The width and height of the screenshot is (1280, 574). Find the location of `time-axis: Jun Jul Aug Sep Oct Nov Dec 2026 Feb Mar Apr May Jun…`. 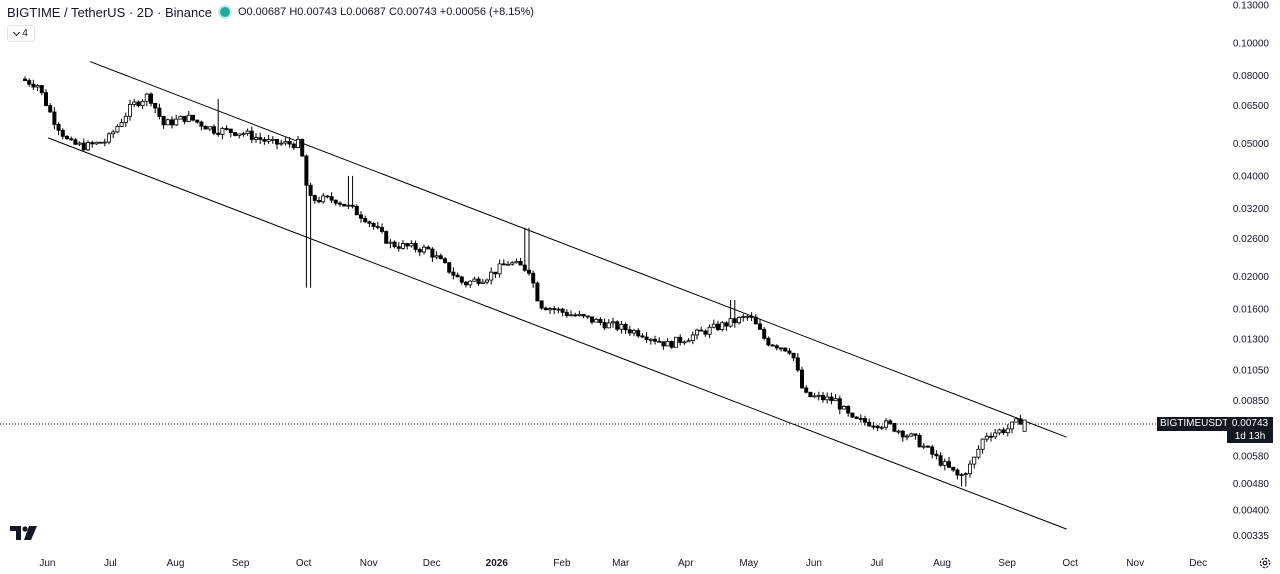

time-axis: Jun Jul Aug Sep Oct Nov Dec 2026 Feb Mar Apr May Jun… is located at coordinates (623, 563).